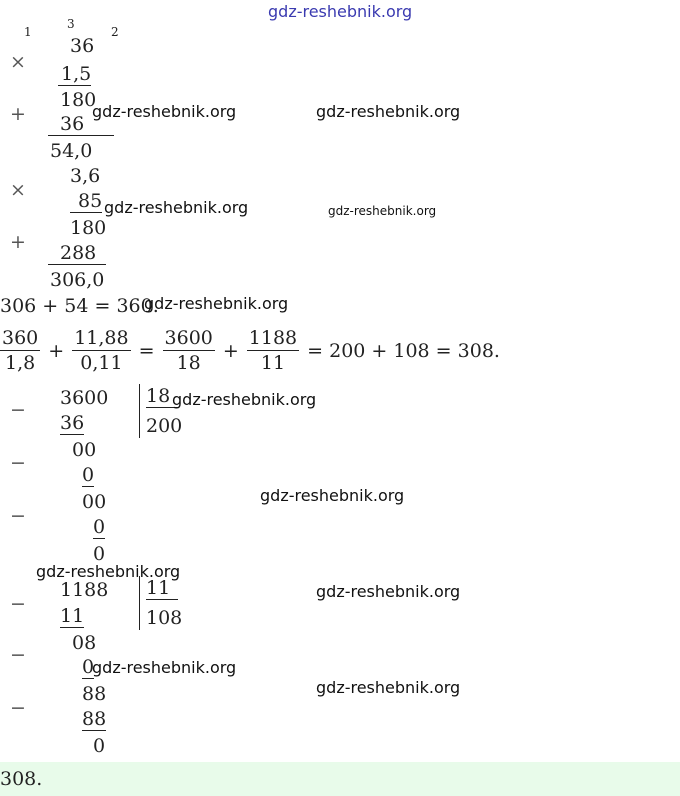 The image size is (680, 796). What do you see at coordinates (403, 350) in the screenshot?
I see `equation-rest: = 200 + 108 = 308.` at bounding box center [403, 350].